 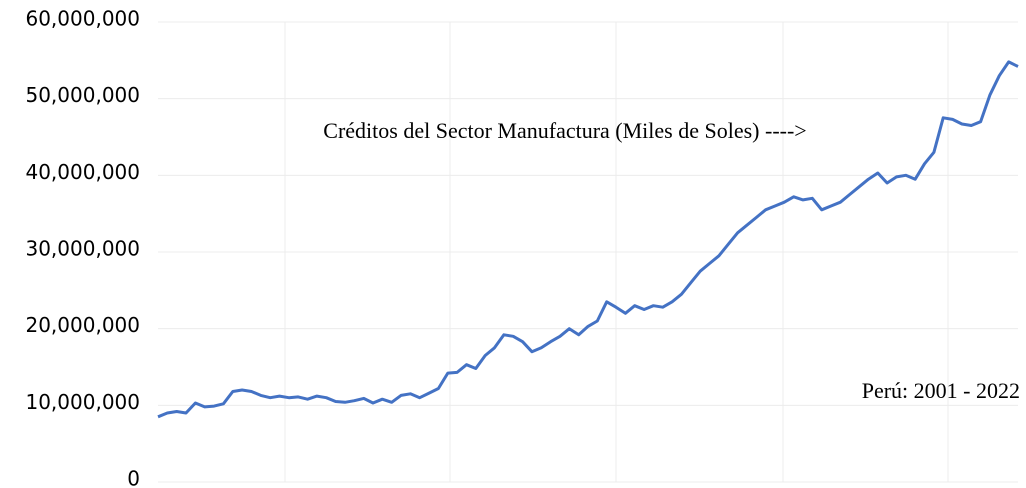 I want to click on y-tick-label: 10,000,000, so click(x=82, y=402).